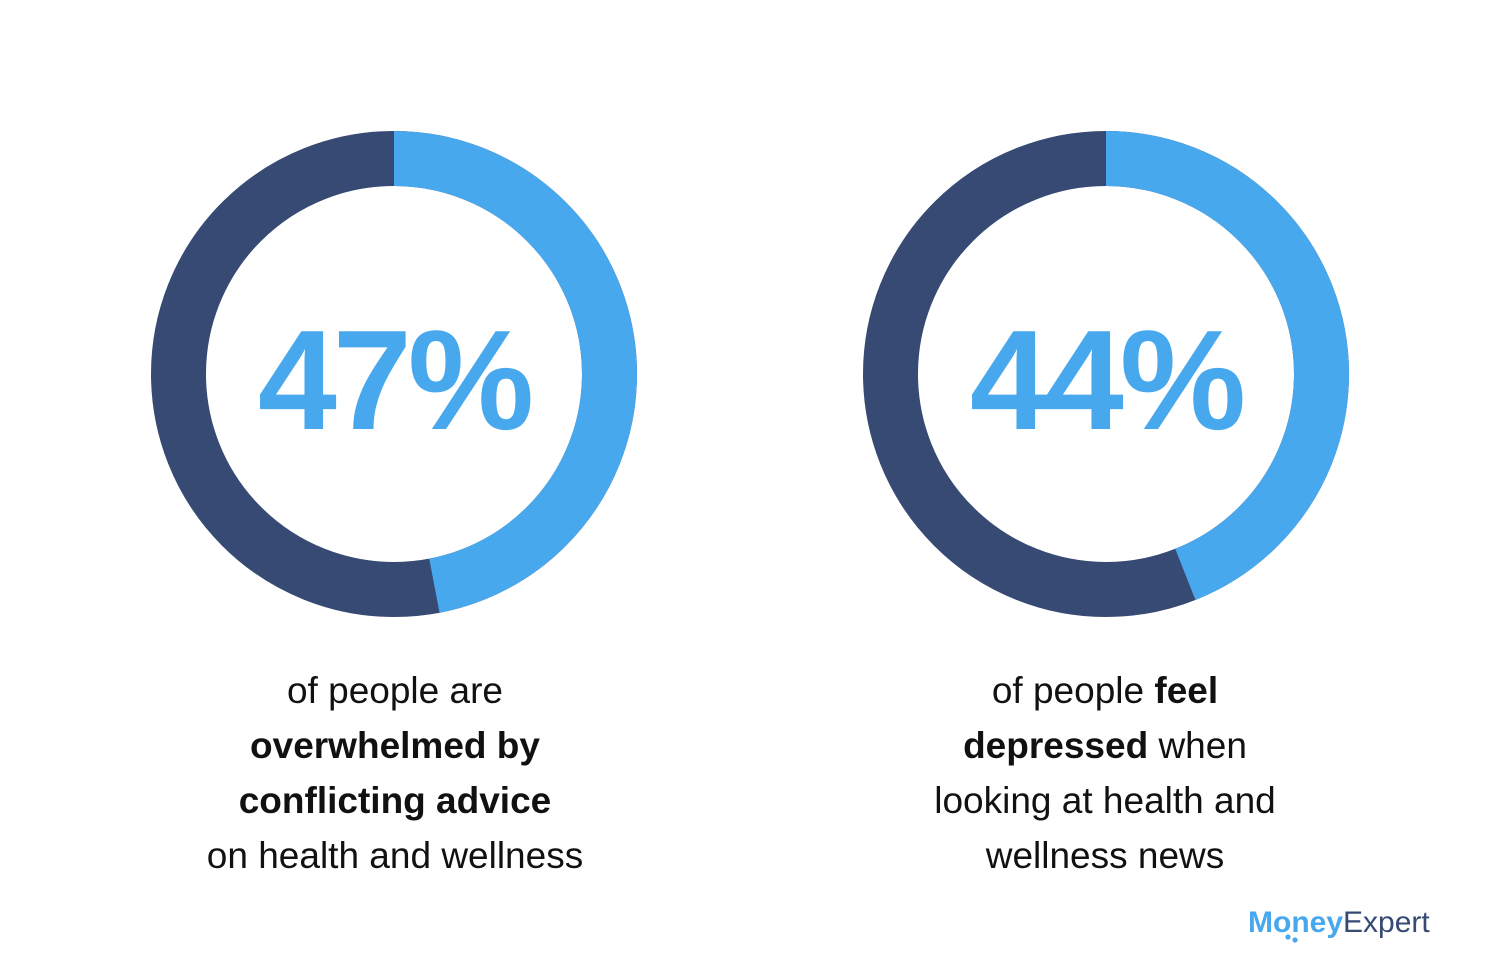 This screenshot has width=1500, height=970. What do you see at coordinates (1073, 690) in the screenshot?
I see `caption-text: of people` at bounding box center [1073, 690].